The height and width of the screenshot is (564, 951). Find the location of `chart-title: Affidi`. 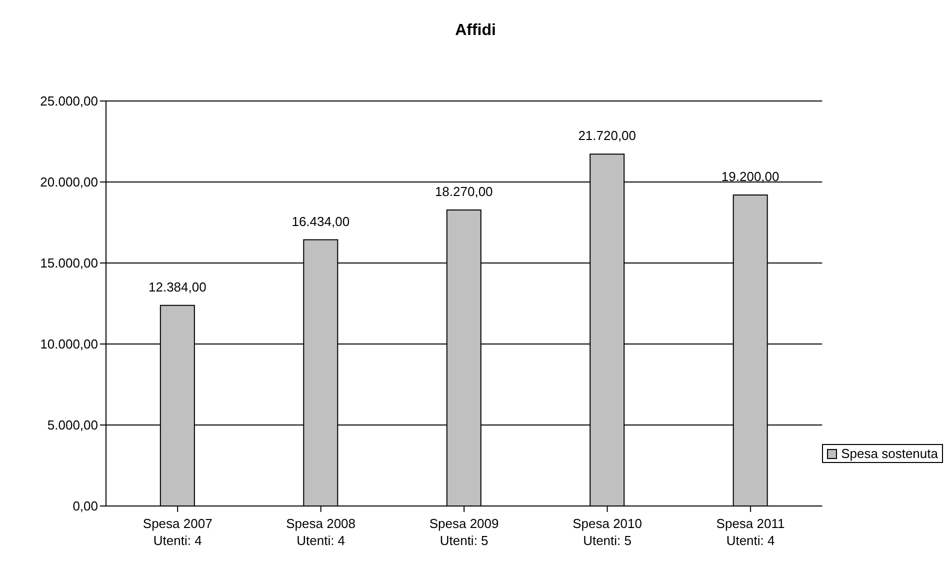

chart-title: Affidi is located at coordinates (475, 31).